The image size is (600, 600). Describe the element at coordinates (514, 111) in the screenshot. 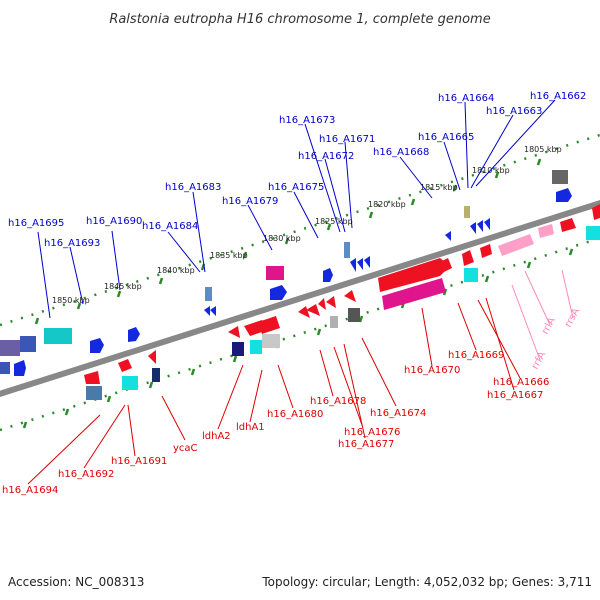

I see `gene-label-top: h16_A1663` at that location.